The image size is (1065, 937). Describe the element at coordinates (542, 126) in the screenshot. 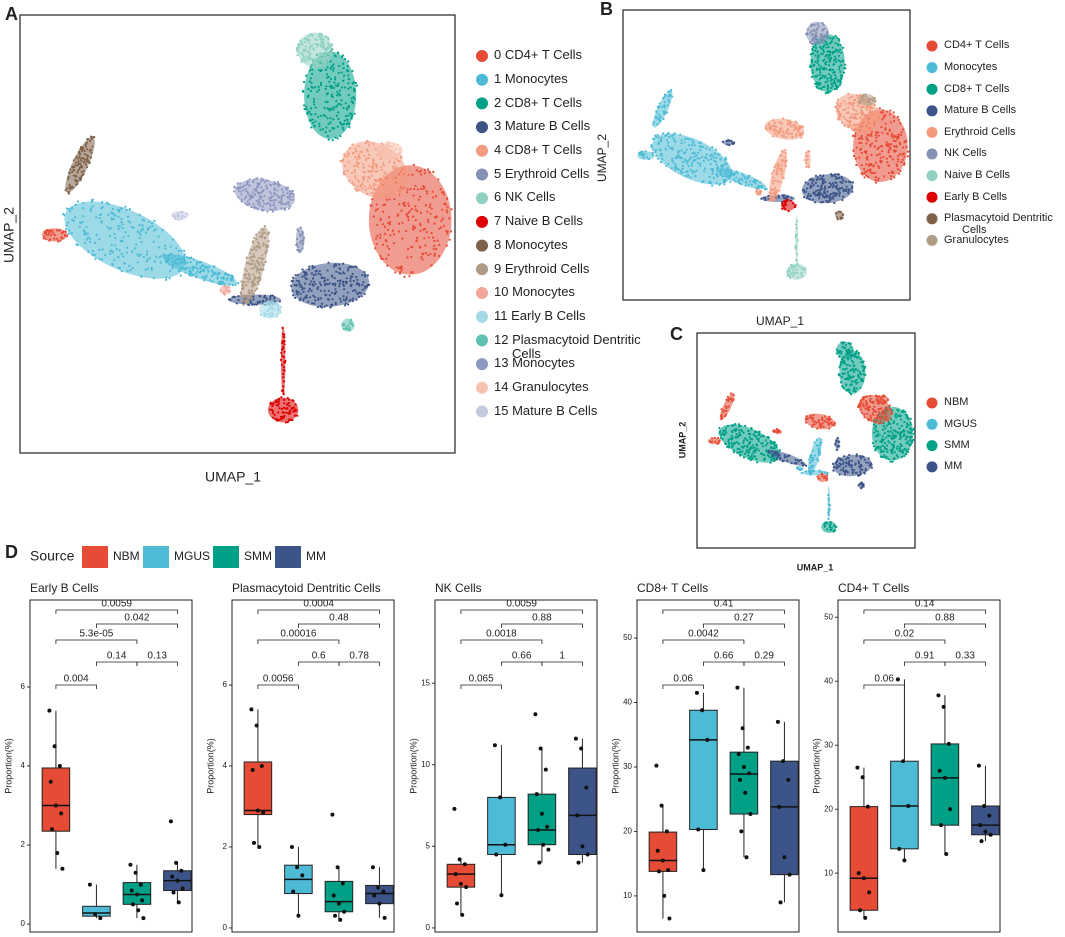

I see `legend-label-box: 3 Mature B Cells` at that location.